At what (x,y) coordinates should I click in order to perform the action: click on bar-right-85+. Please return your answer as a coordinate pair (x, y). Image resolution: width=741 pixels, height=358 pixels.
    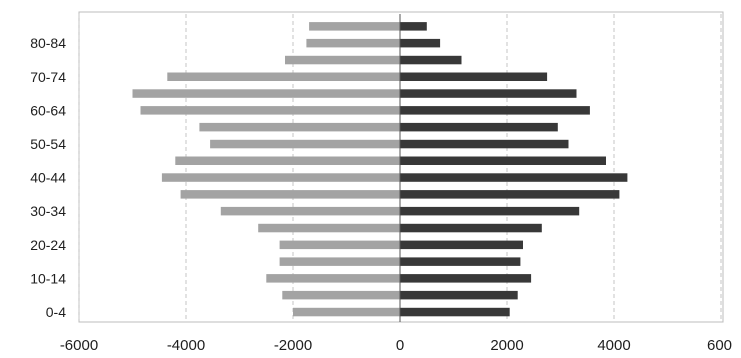
    Looking at the image, I should click on (413, 26).